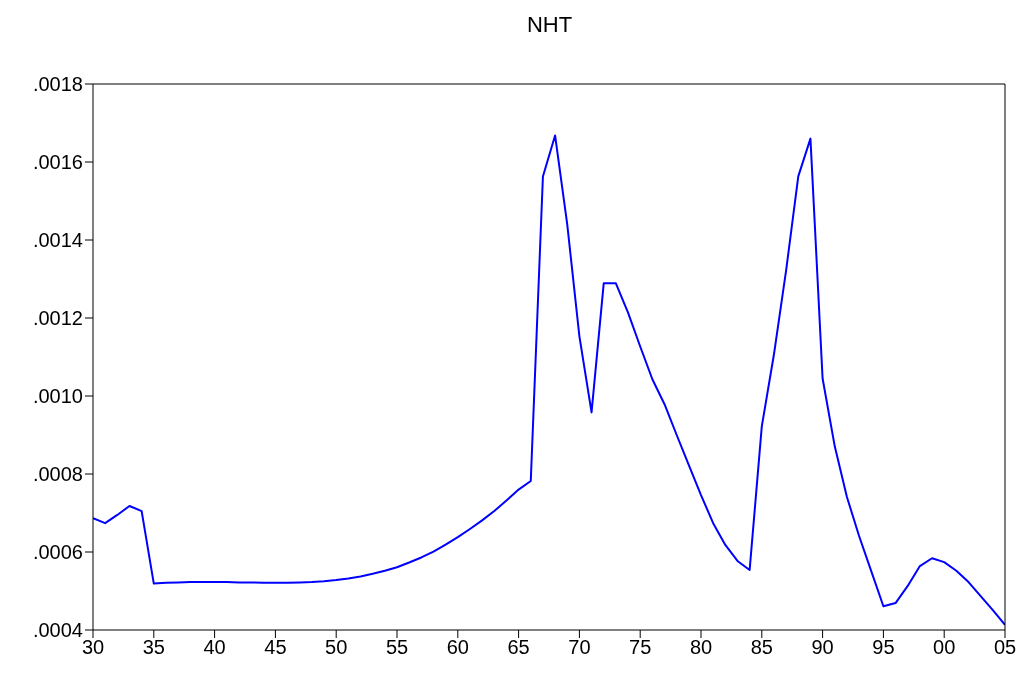 Image resolution: width=1020 pixels, height=675 pixels. What do you see at coordinates (153, 647) in the screenshot?
I see `x-tick-label: 35` at bounding box center [153, 647].